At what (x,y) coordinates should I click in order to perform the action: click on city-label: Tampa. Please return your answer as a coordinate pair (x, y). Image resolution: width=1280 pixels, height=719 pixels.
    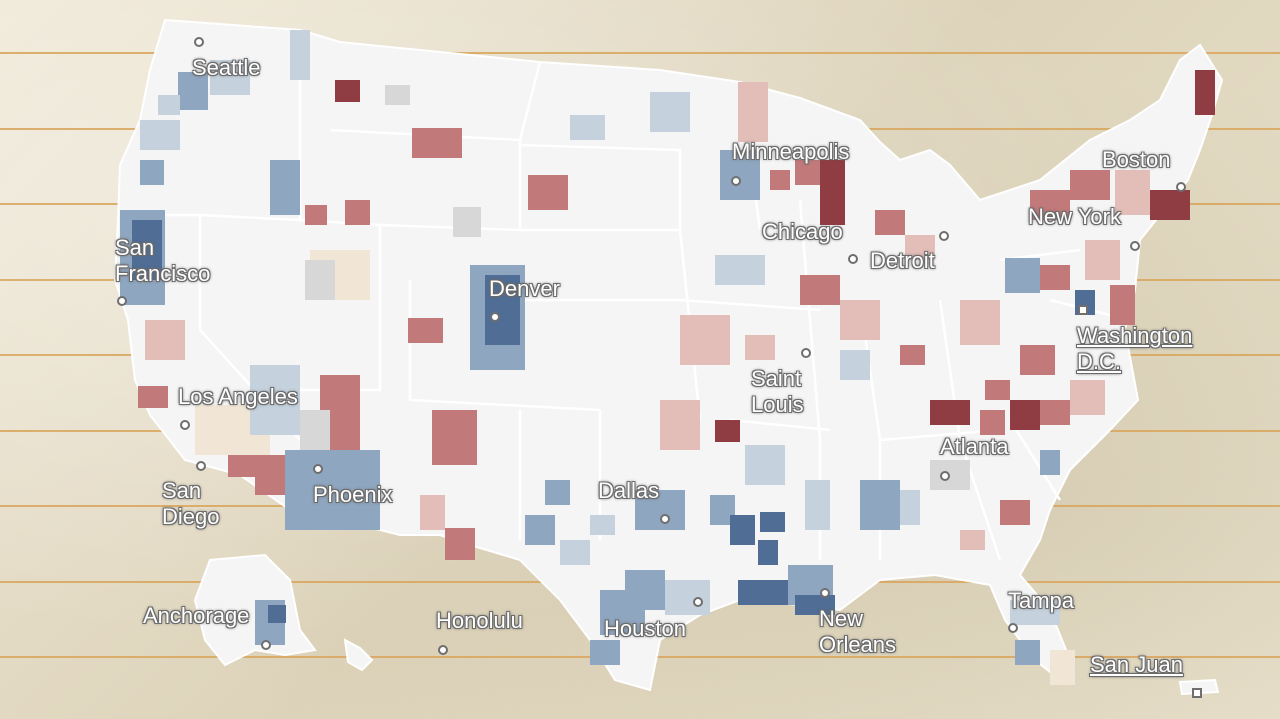
    Looking at the image, I should click on (1041, 600).